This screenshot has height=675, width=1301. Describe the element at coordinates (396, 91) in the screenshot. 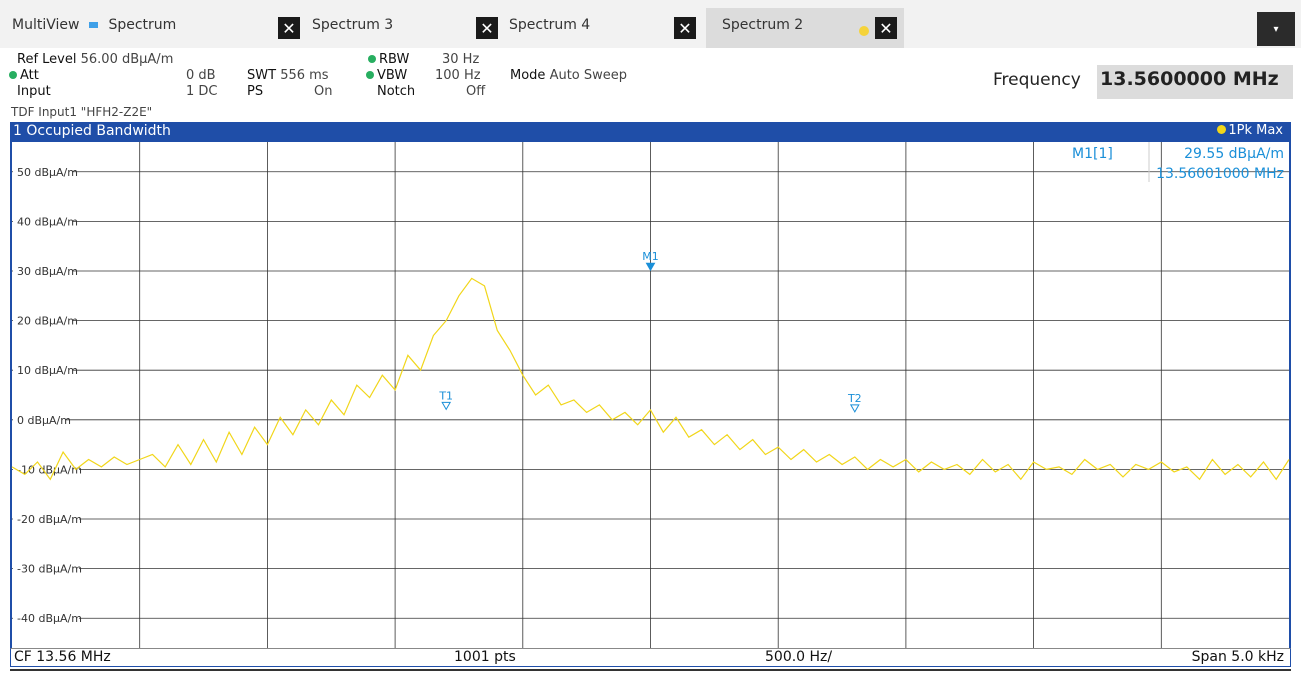

I see `notch-label: Notch` at that location.